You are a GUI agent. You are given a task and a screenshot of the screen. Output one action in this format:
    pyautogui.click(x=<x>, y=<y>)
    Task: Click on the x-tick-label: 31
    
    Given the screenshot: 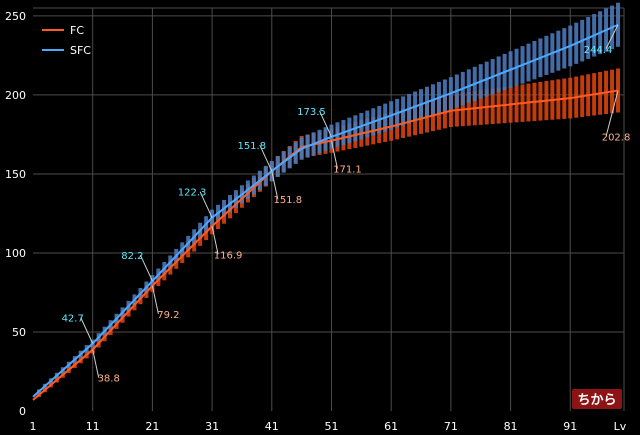 What is the action you would take?
    pyautogui.click(x=212, y=426)
    